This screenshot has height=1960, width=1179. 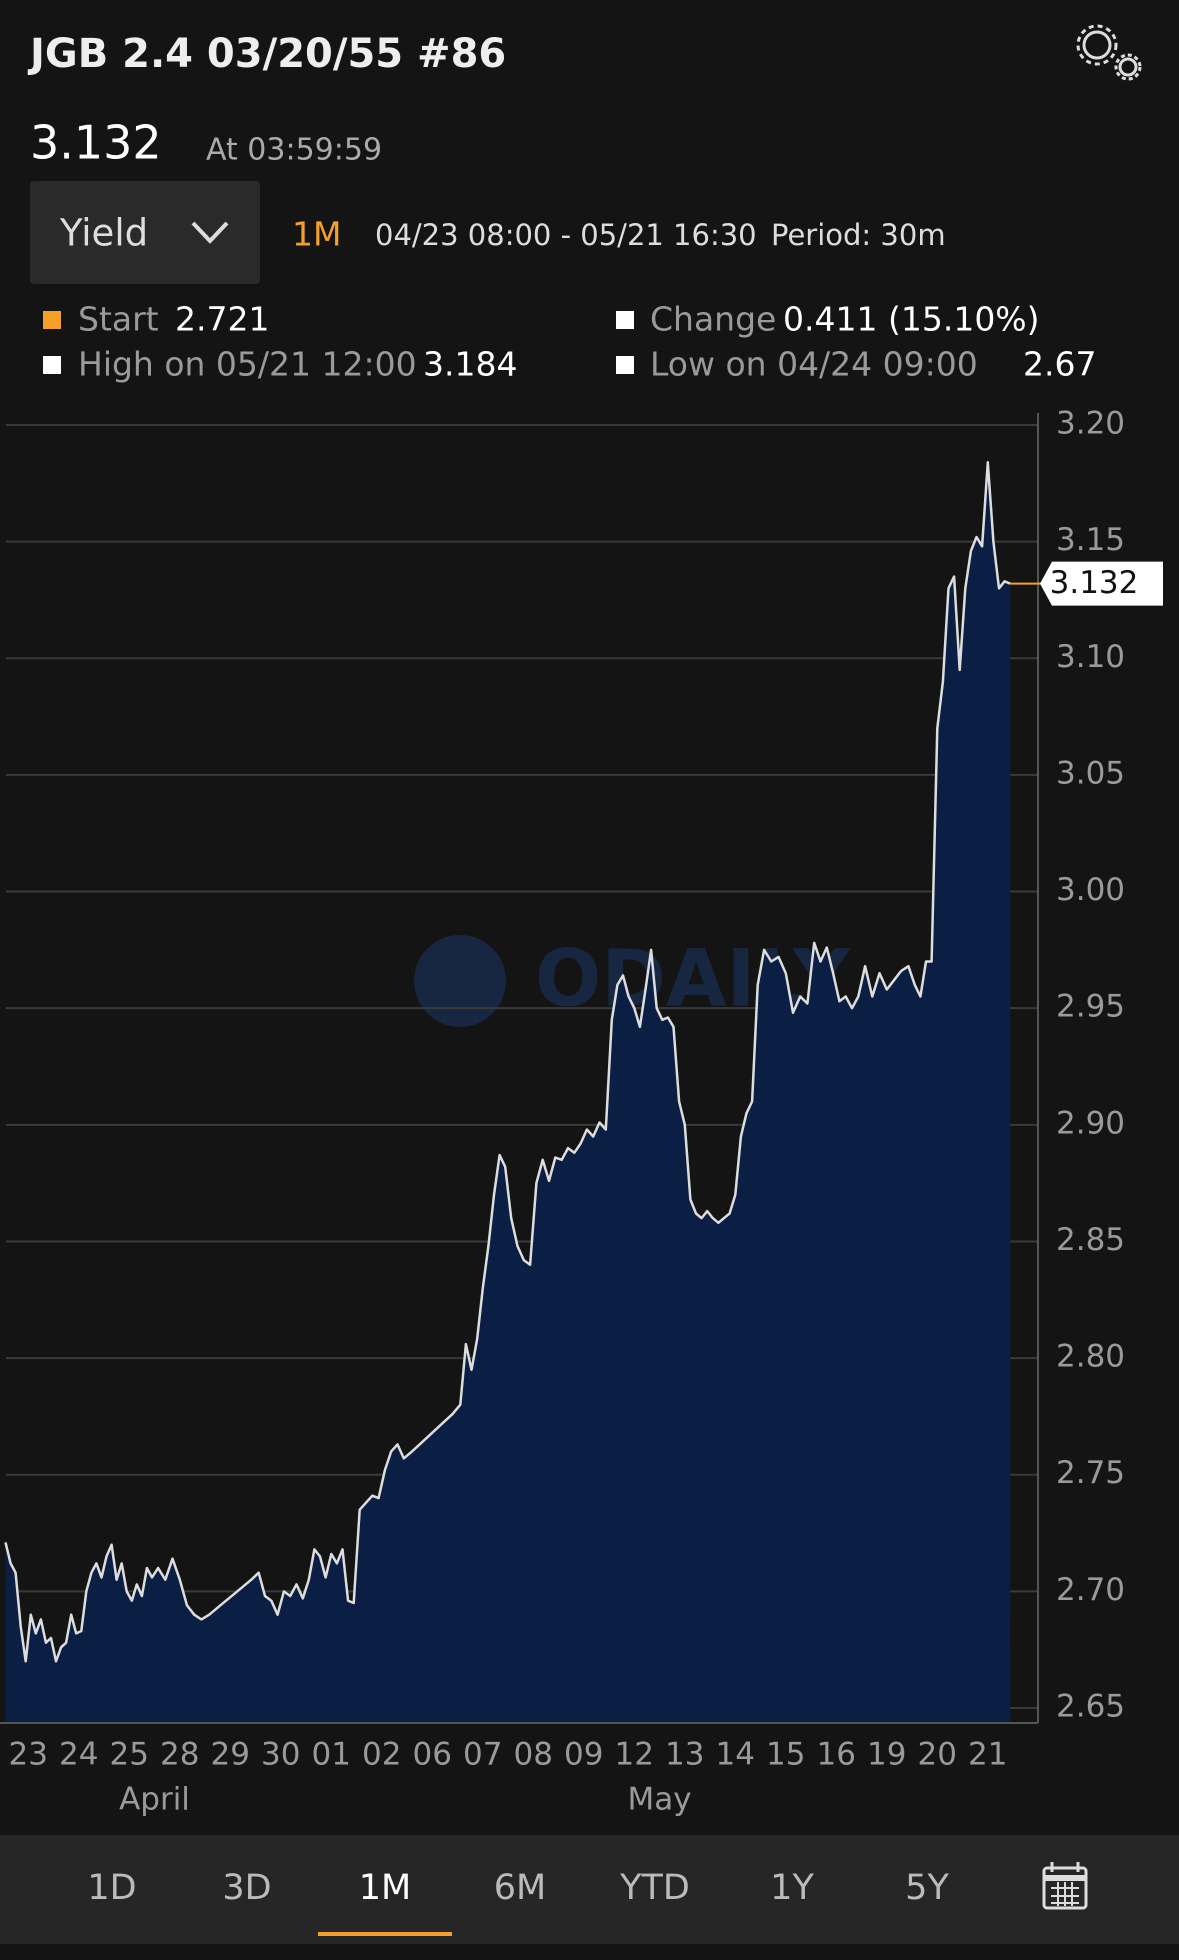 What do you see at coordinates (625, 365) in the screenshot?
I see `low-swatch` at bounding box center [625, 365].